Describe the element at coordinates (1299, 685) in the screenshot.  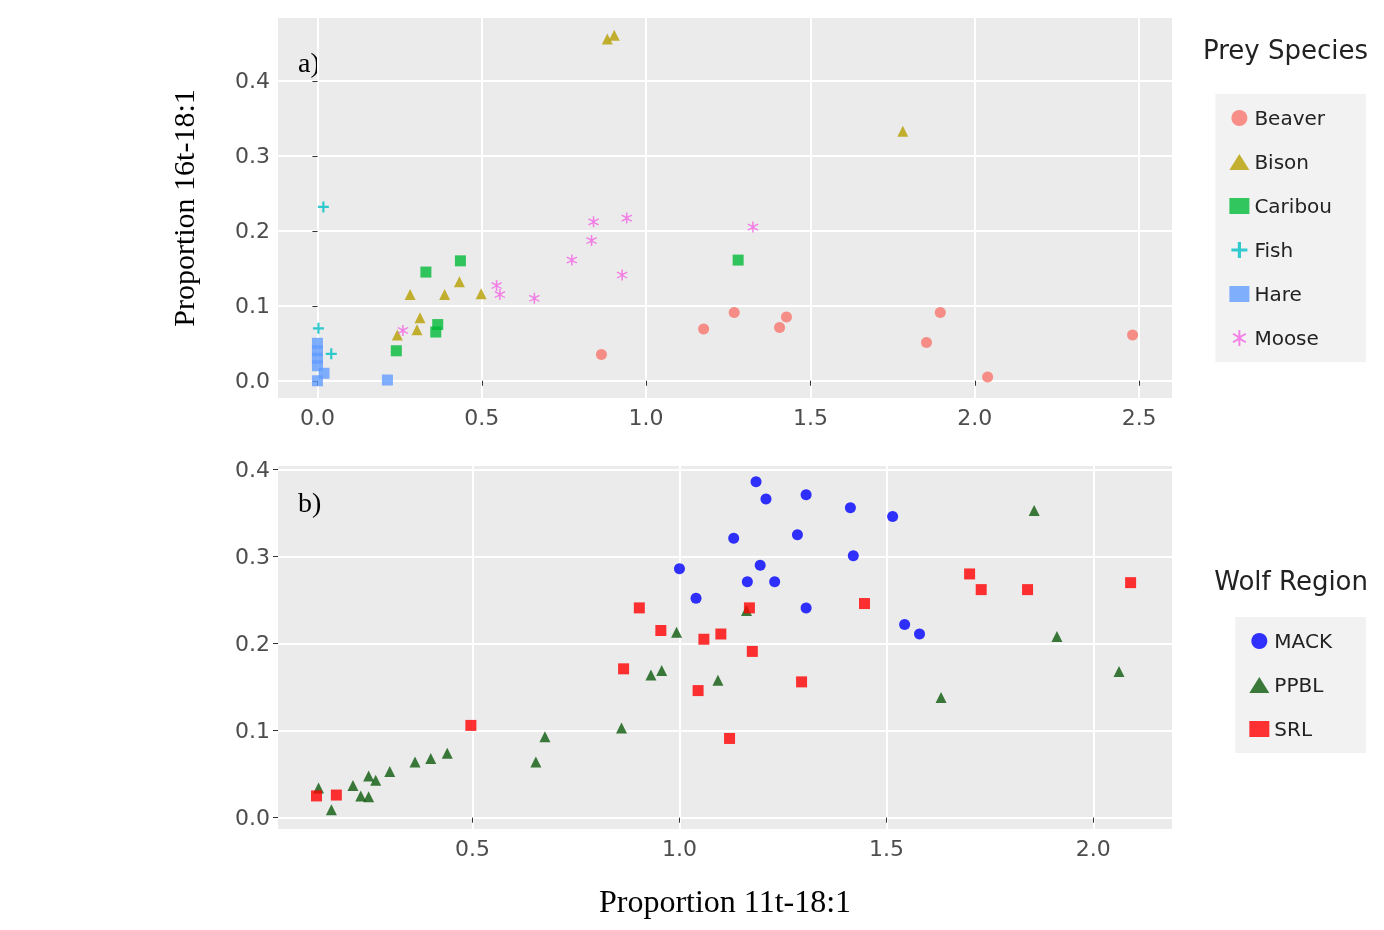
I see `legend-label: PPBL` at that location.